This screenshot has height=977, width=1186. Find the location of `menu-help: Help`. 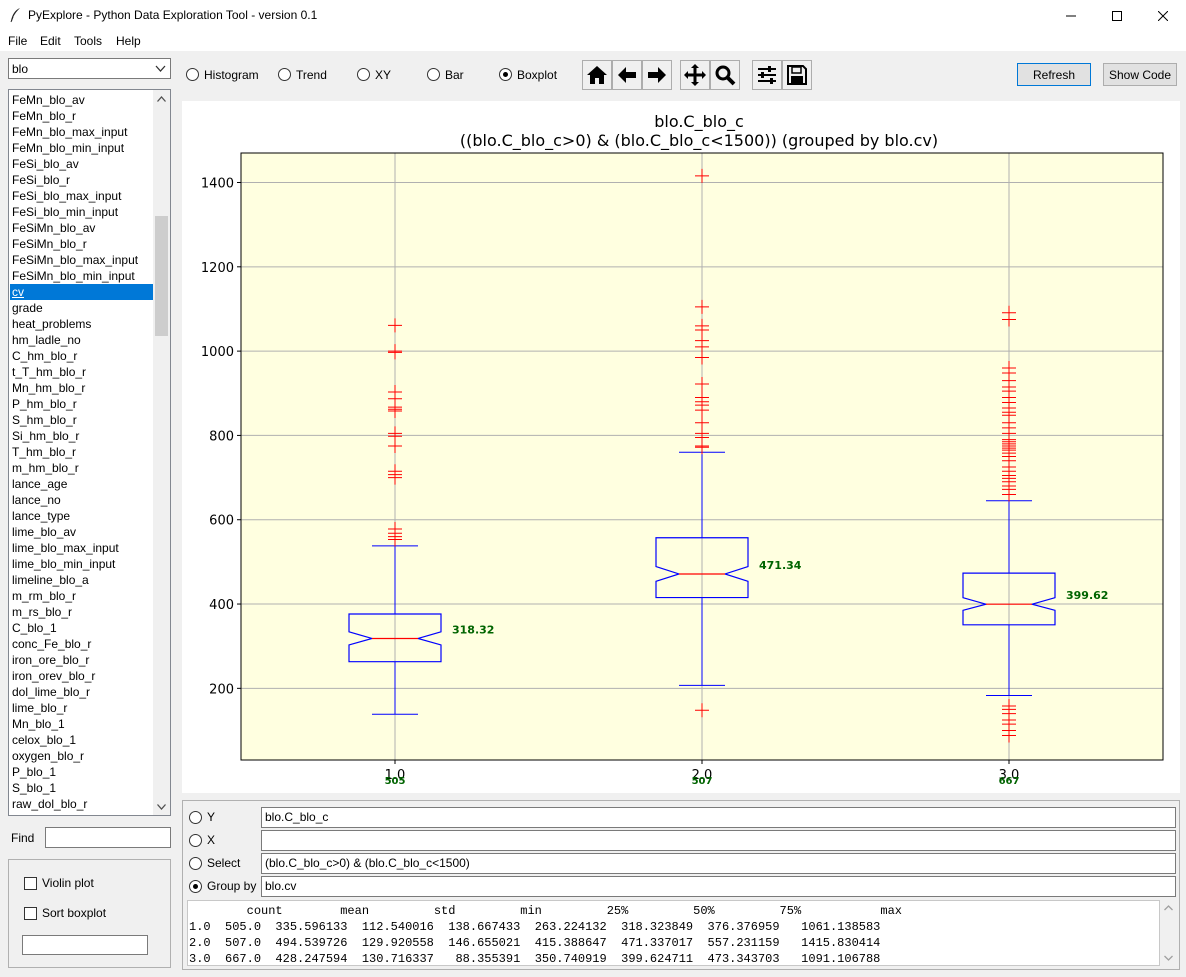

menu-help: Help is located at coordinates (128, 41).